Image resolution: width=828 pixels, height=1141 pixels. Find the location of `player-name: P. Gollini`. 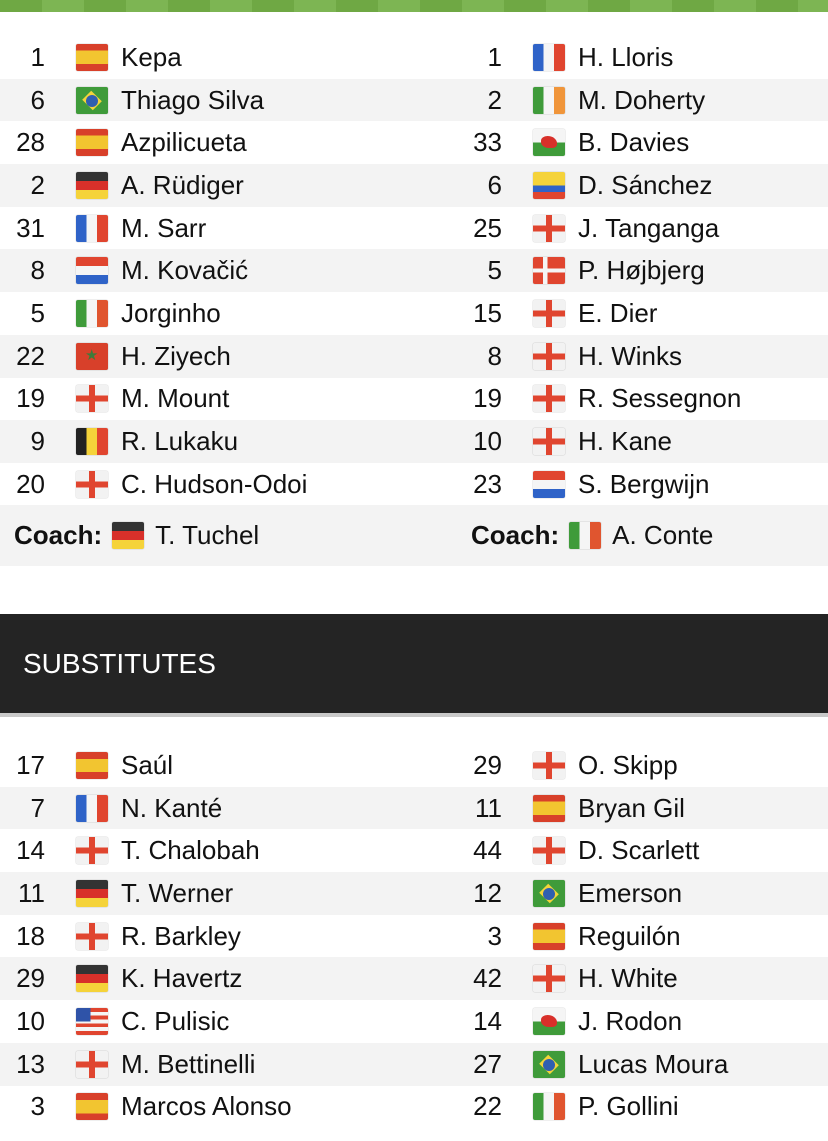

player-name: P. Gollini is located at coordinates (628, 1106).